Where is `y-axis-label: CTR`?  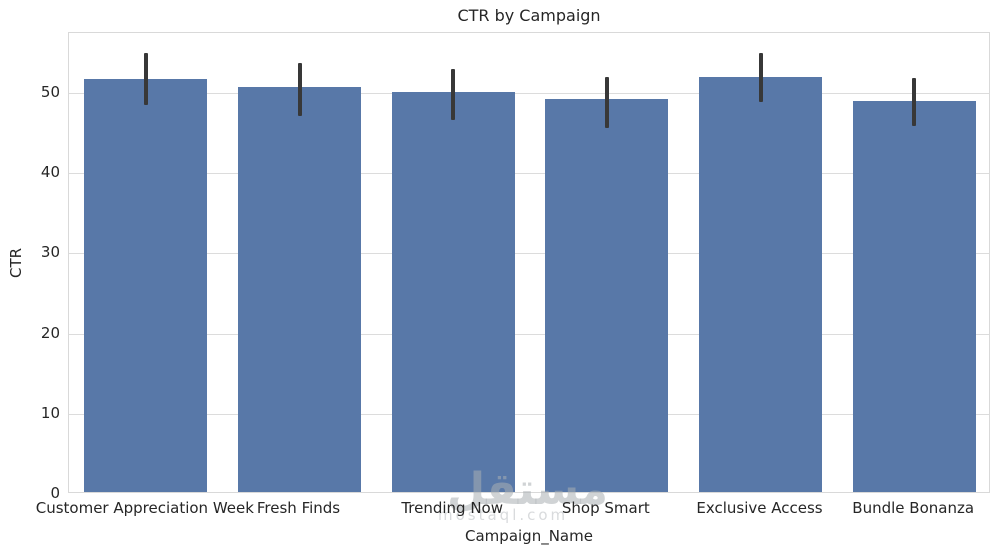
y-axis-label: CTR is located at coordinates (16, 263).